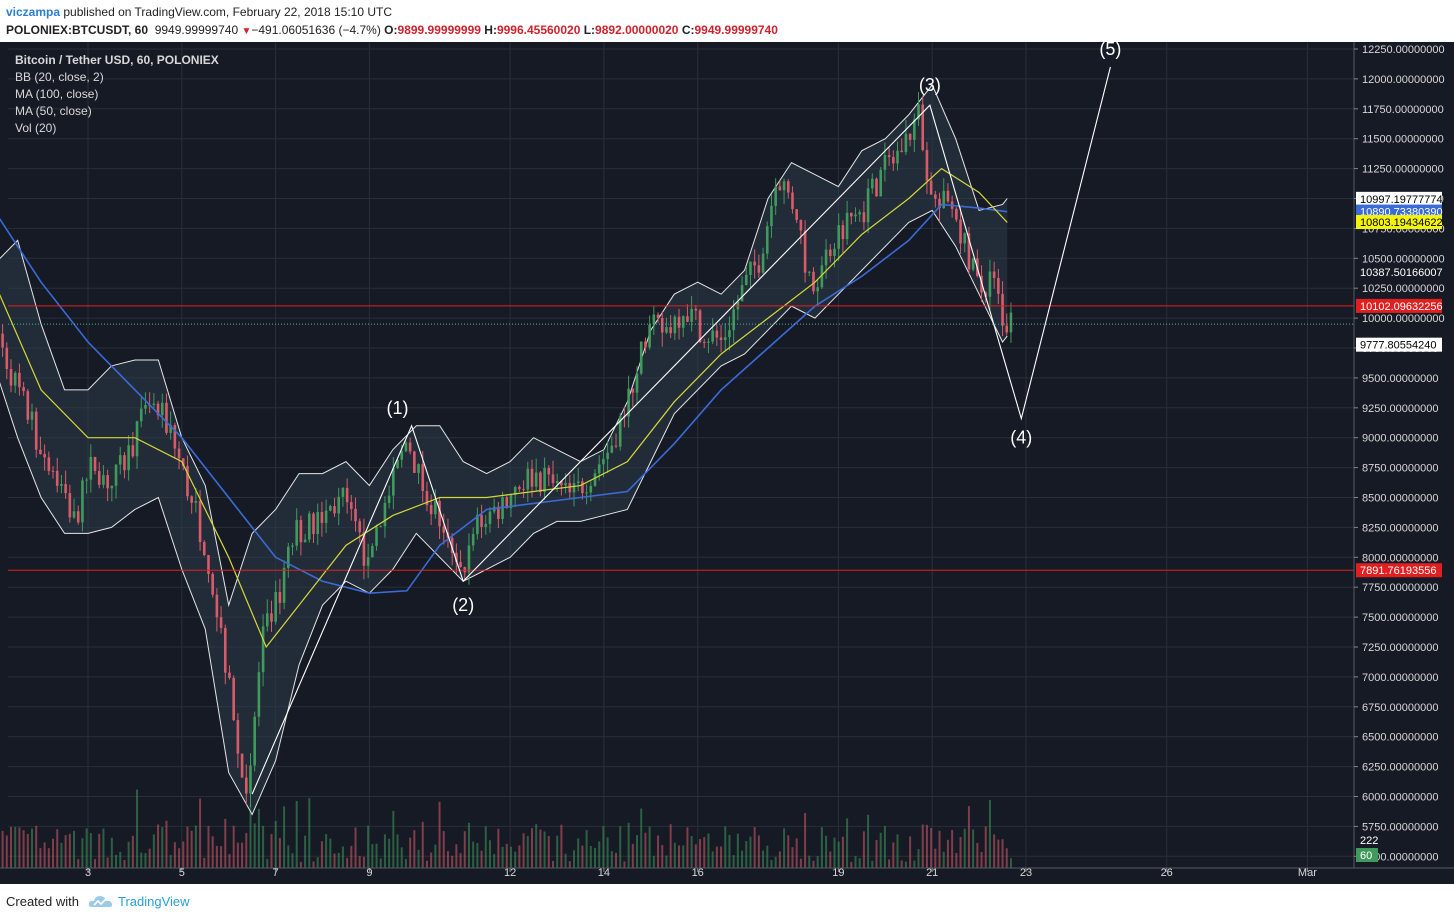 The width and height of the screenshot is (1454, 919). What do you see at coordinates (59, 77) in the screenshot?
I see `legend-item: BB (20, close, 2)` at bounding box center [59, 77].